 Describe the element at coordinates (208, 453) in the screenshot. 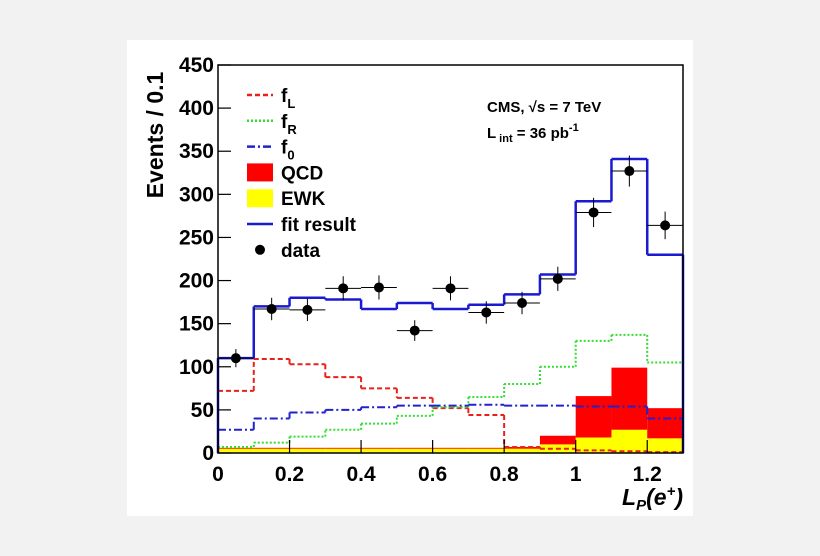

I see `y-tick-label: 0` at that location.